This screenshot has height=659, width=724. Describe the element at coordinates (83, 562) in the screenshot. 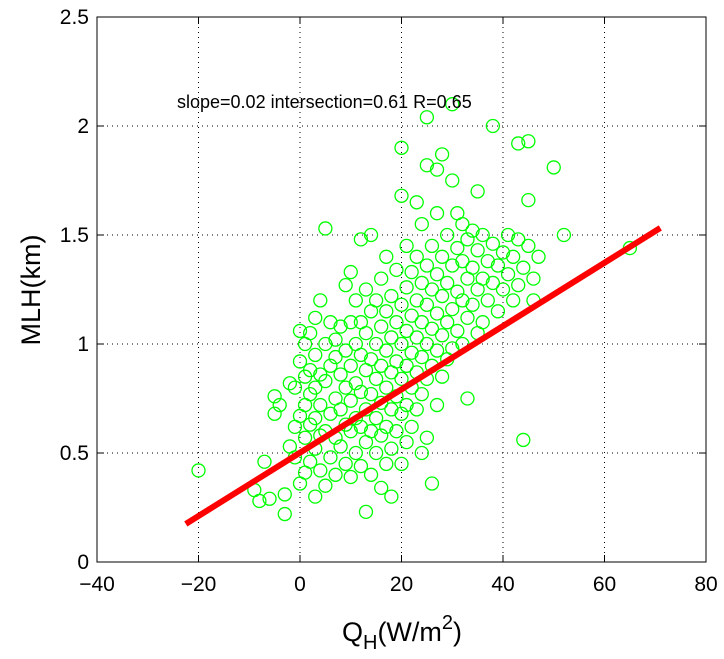

I see `y-tick-label: 0` at that location.